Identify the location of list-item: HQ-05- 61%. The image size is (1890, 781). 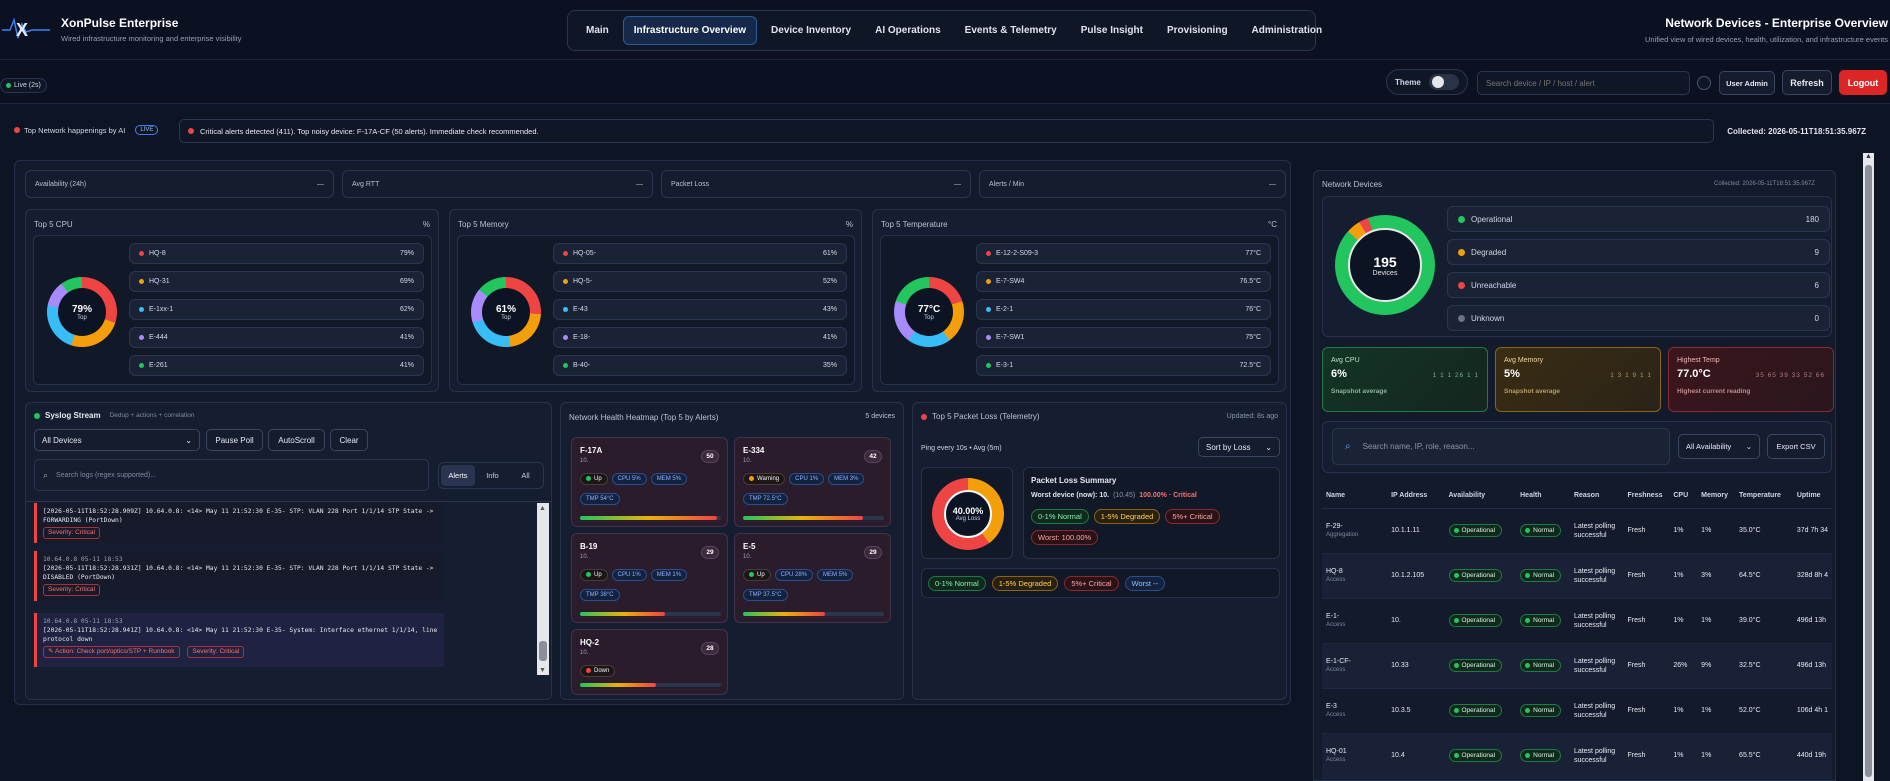
(700, 253).